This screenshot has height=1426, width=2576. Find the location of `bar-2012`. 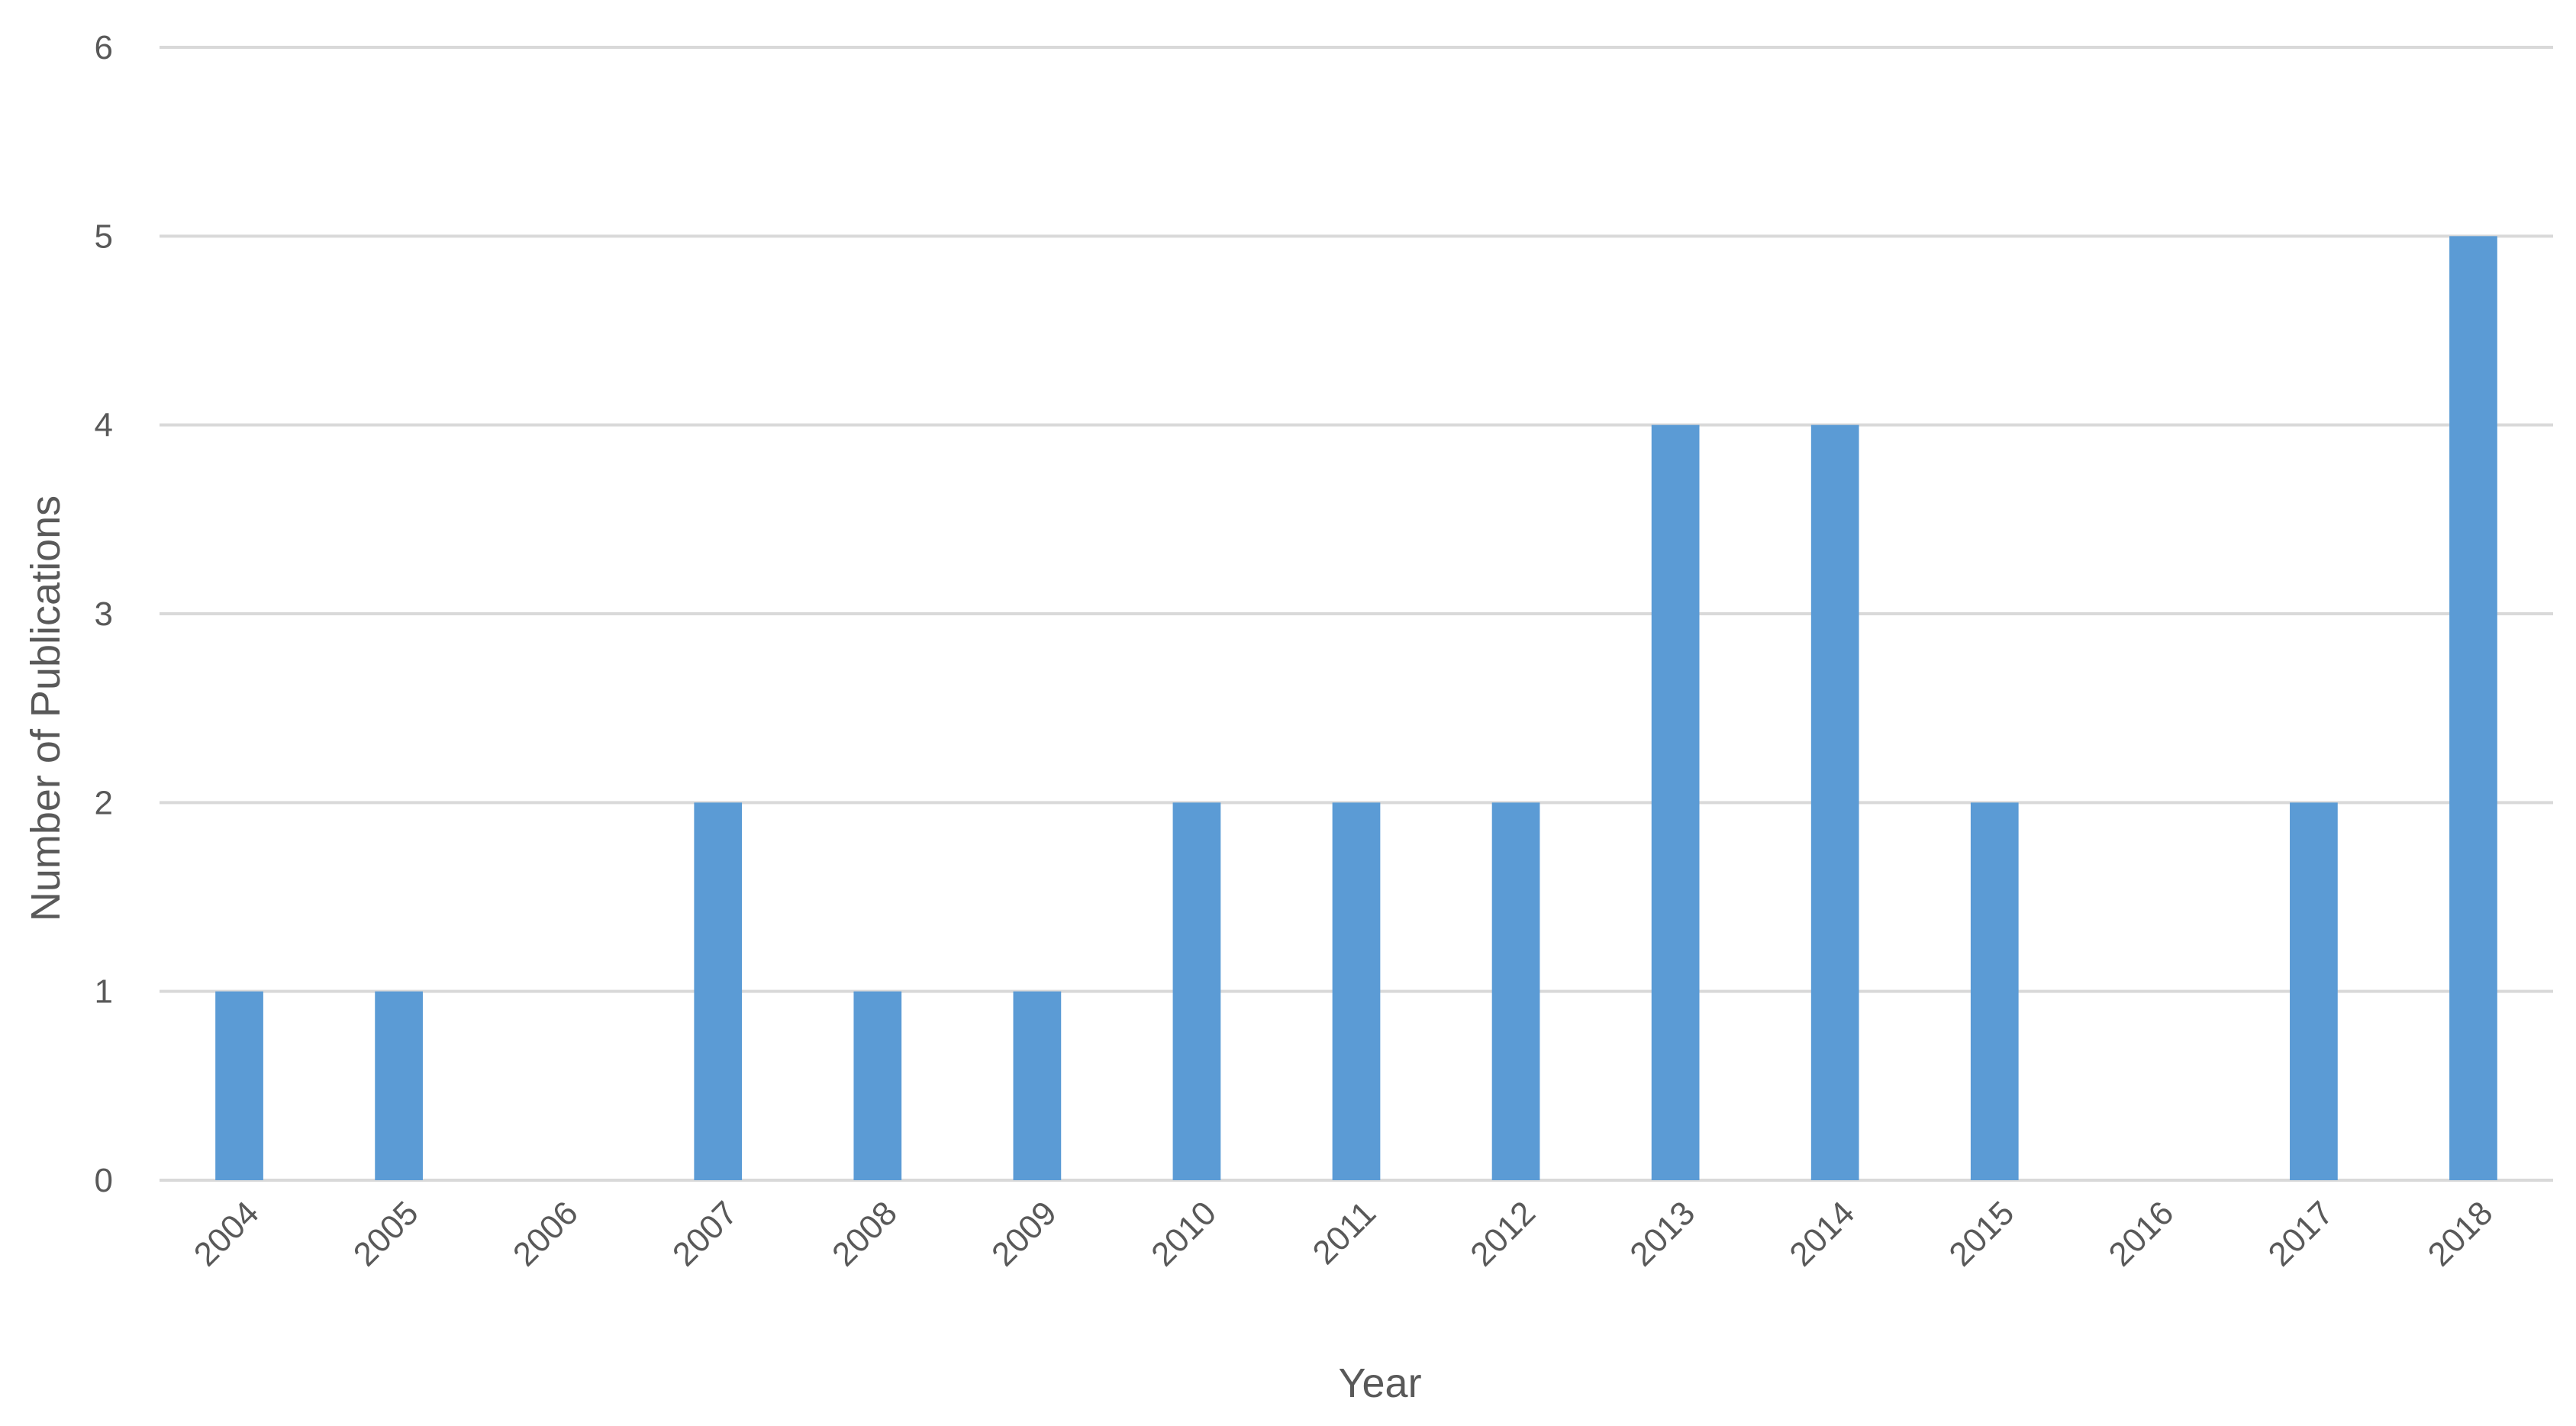

bar-2012 is located at coordinates (1516, 991).